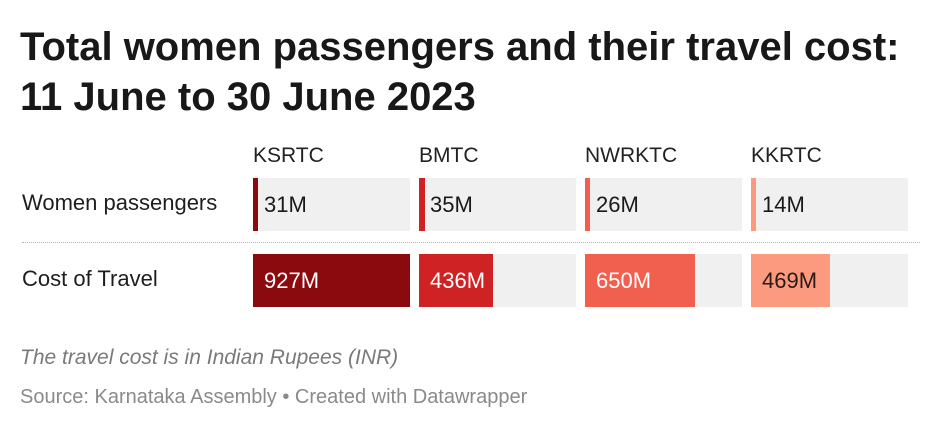 This screenshot has width=940, height=432. What do you see at coordinates (285, 204) in the screenshot?
I see `data-label: 31M` at bounding box center [285, 204].